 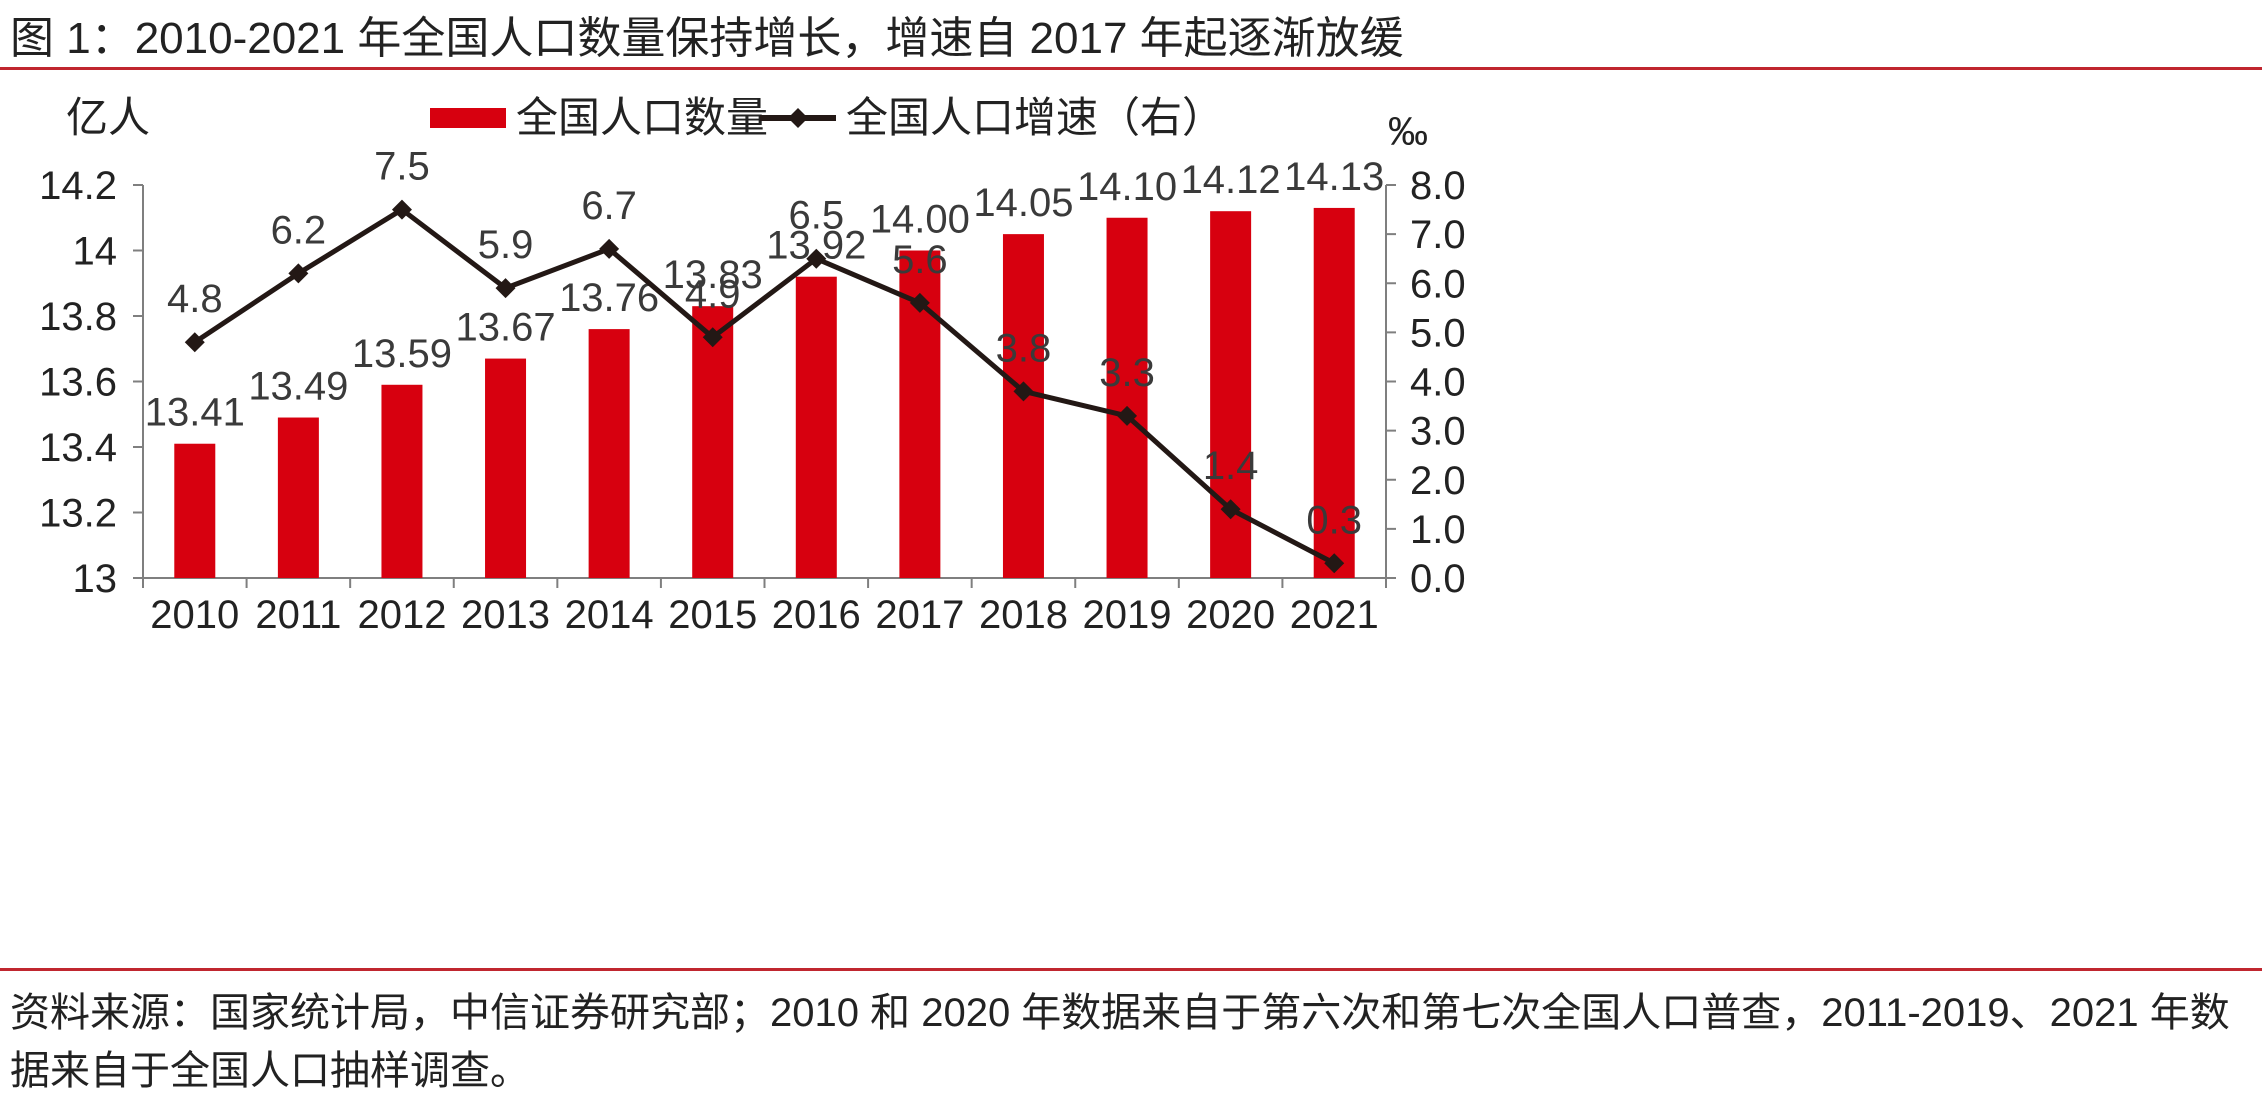 What do you see at coordinates (1231, 466) in the screenshot?
I see `line-label: 1.4` at bounding box center [1231, 466].